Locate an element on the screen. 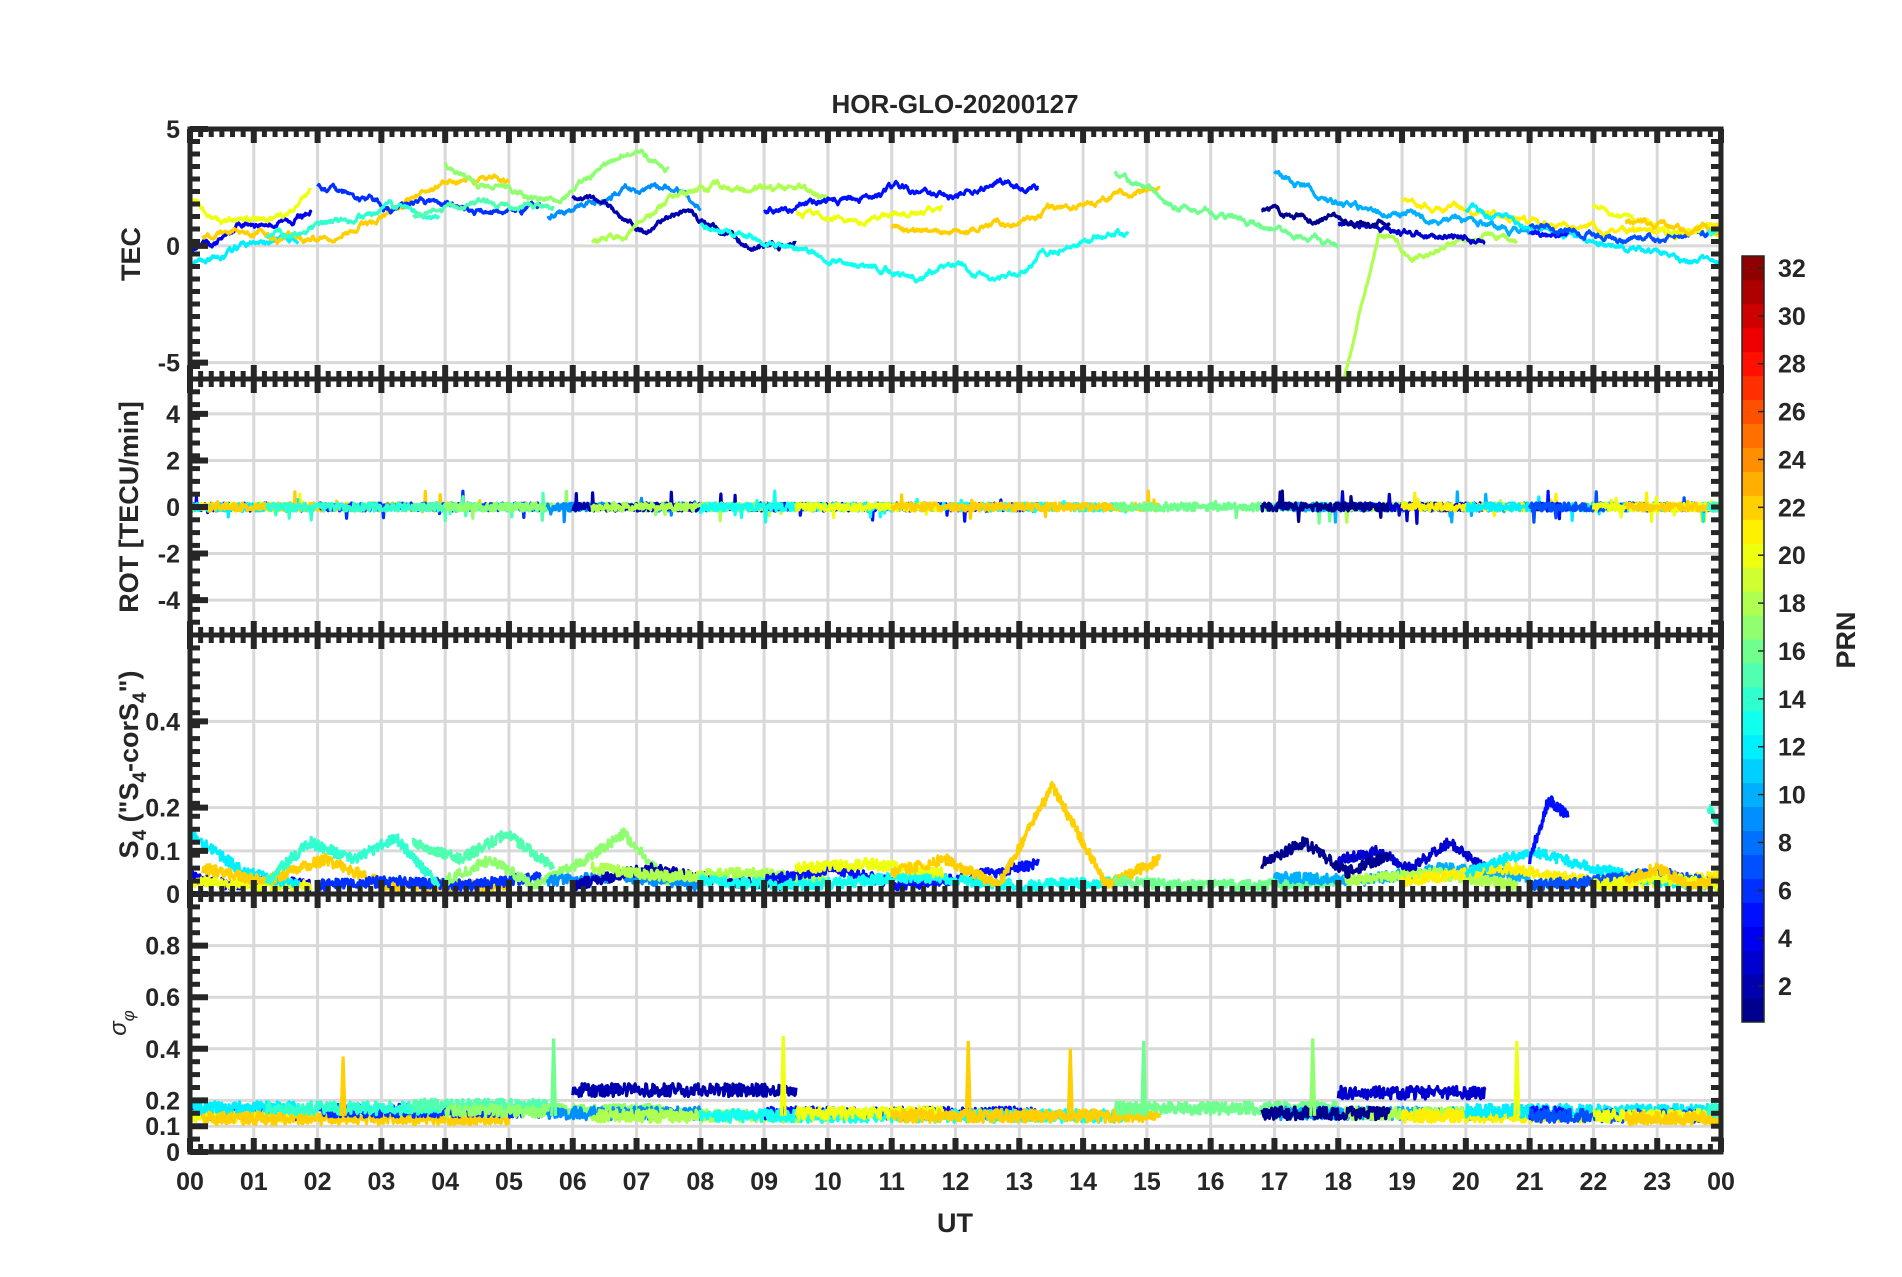  colorbar-tick-label: 18 is located at coordinates (1792, 604).